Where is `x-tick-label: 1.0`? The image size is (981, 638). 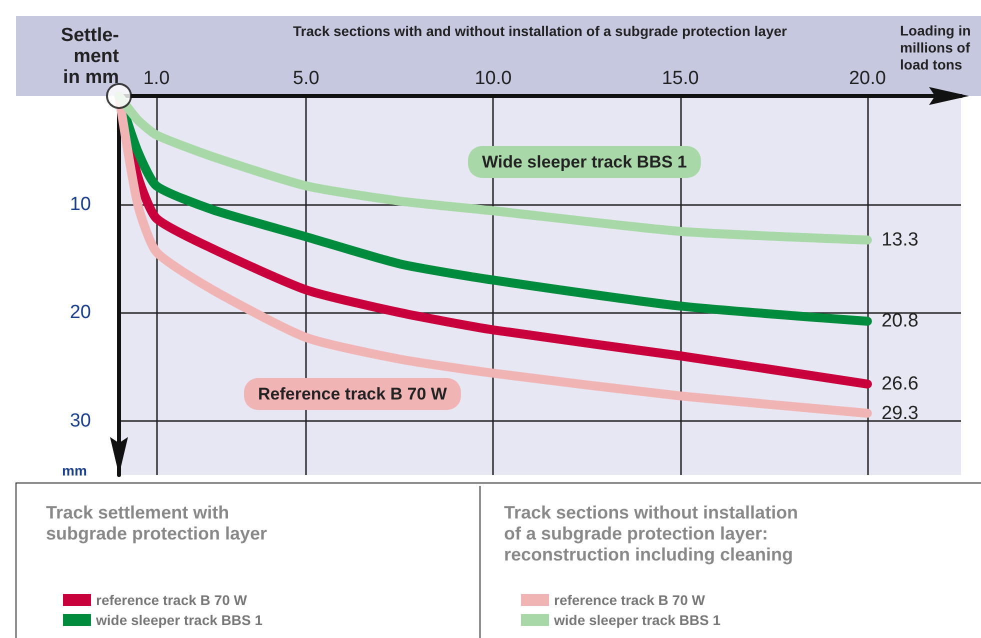 x-tick-label: 1.0 is located at coordinates (156, 78).